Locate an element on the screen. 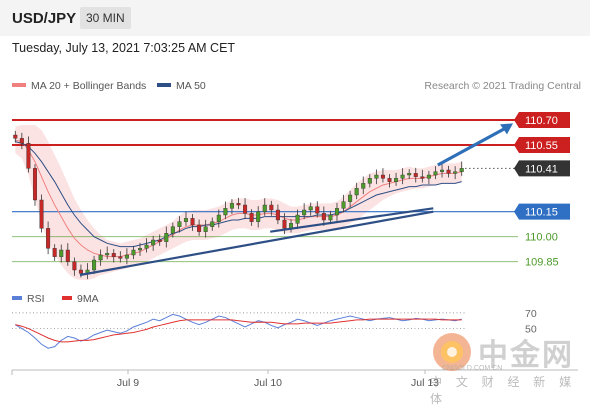 This screenshot has width=590, height=407. level-text: 110.15 is located at coordinates (541, 213).